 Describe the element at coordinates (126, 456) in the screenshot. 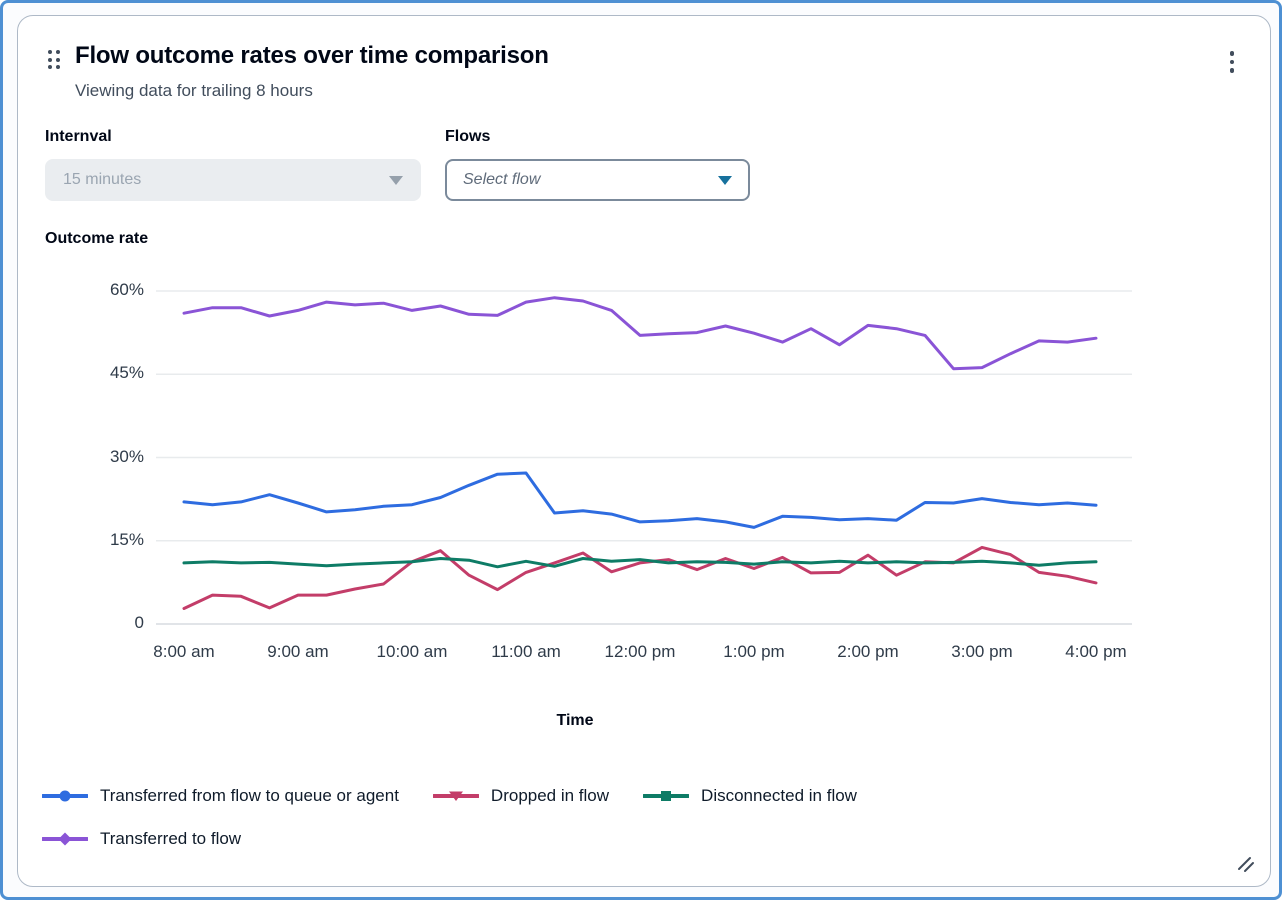

I see `y-tick-label: 30%` at that location.